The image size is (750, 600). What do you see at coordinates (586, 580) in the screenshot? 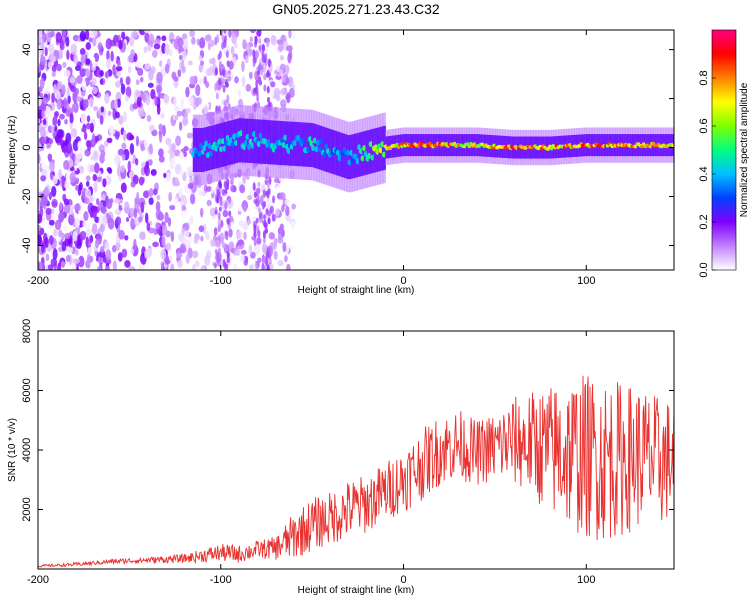
I see `x-tick-label: 100` at bounding box center [586, 580].